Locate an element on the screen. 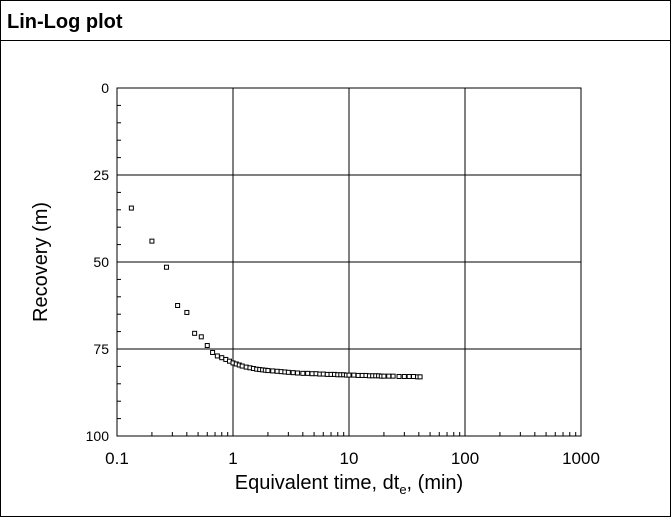 This screenshot has width=671, height=521. x-axis-label: Equivalent time, dte, (min) is located at coordinates (349, 484).